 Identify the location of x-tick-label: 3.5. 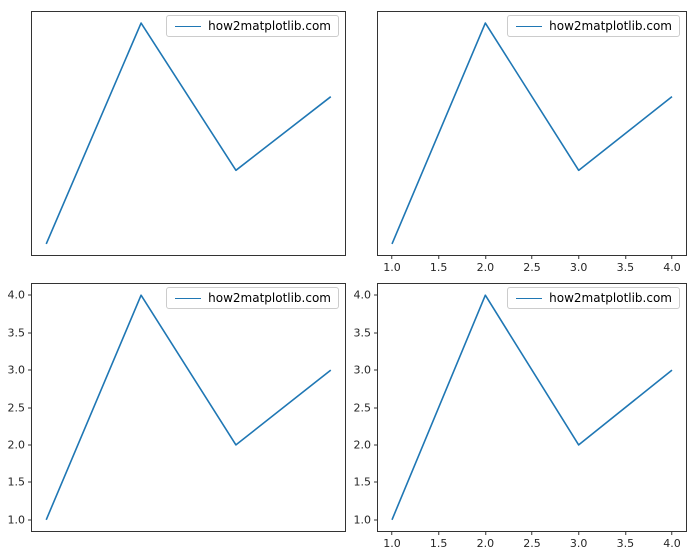
(625, 267).